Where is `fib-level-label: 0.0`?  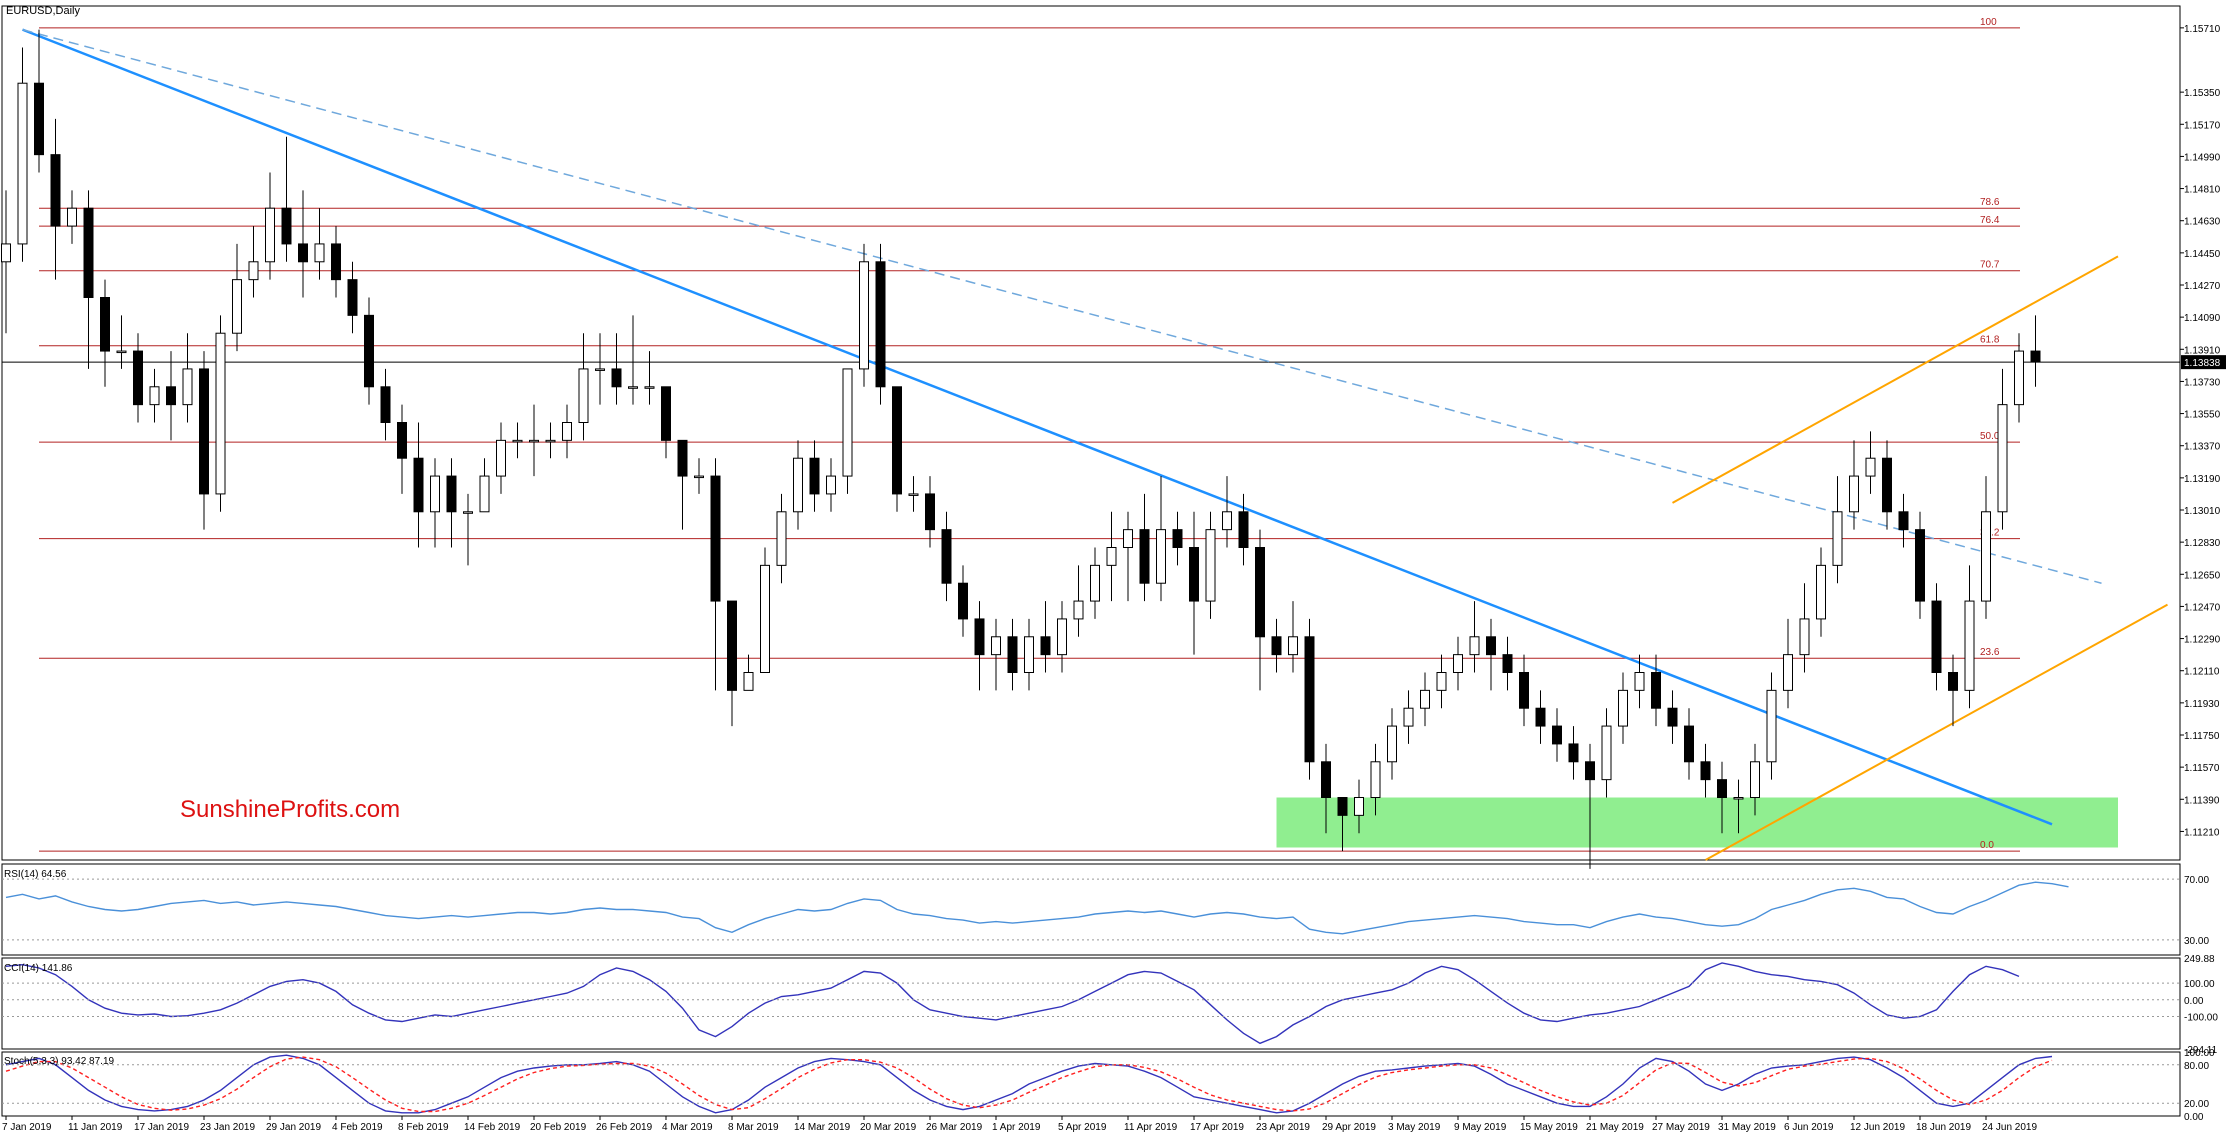
fib-level-label: 0.0 is located at coordinates (1987, 845).